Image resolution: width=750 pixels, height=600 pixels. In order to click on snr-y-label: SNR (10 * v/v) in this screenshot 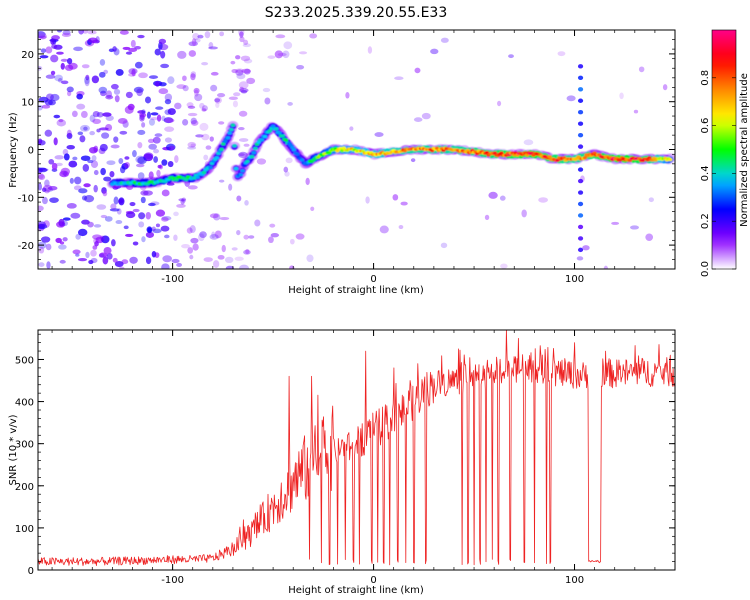, I will do `click(13, 449)`.